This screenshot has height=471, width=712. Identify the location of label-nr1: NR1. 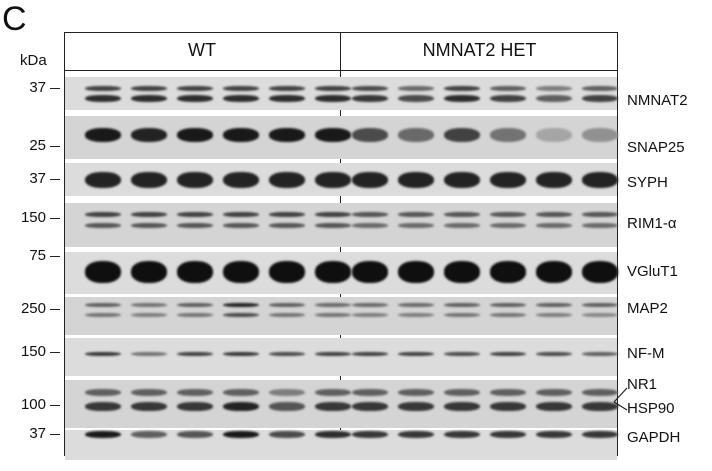
(642, 384).